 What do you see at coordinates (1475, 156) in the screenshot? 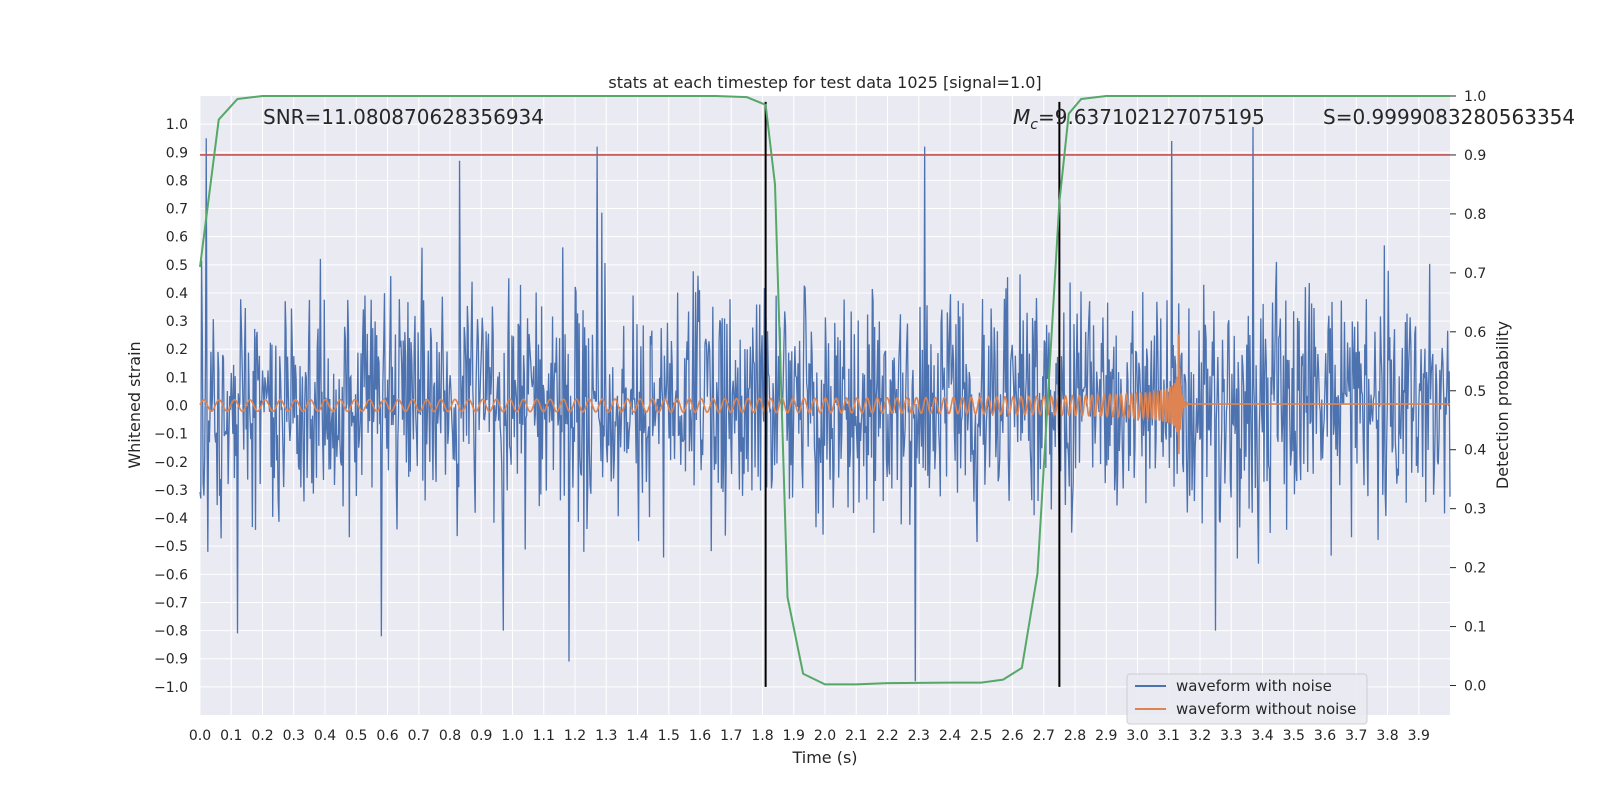
I see `y2-tick-label: 0.9` at bounding box center [1475, 156].